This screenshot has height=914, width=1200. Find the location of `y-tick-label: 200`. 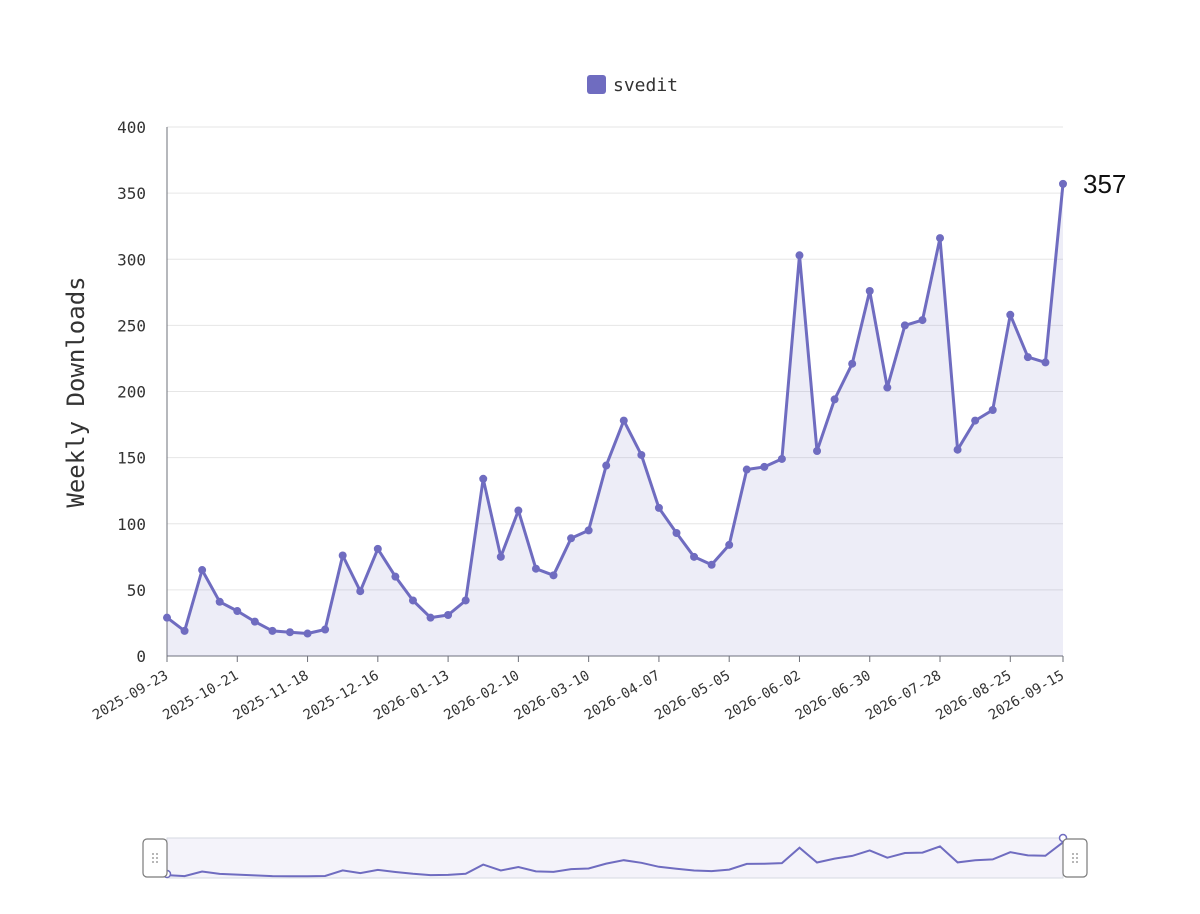

y-tick-label: 200 is located at coordinates (131, 392).